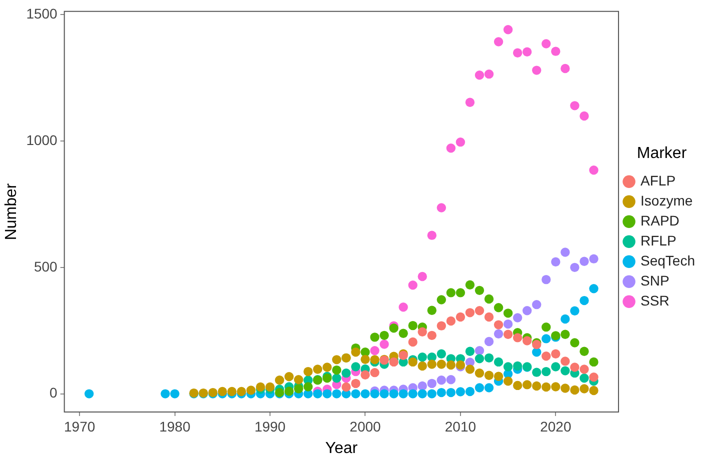 Image resolution: width=709 pixels, height=458 pixels. Describe the element at coordinates (666, 200) in the screenshot. I see `legend-label: Isozyme` at that location.